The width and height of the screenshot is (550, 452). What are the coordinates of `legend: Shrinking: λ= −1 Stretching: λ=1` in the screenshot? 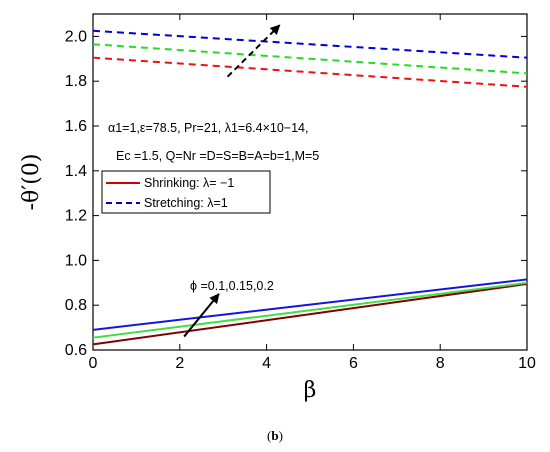 It's located at (186, 192).